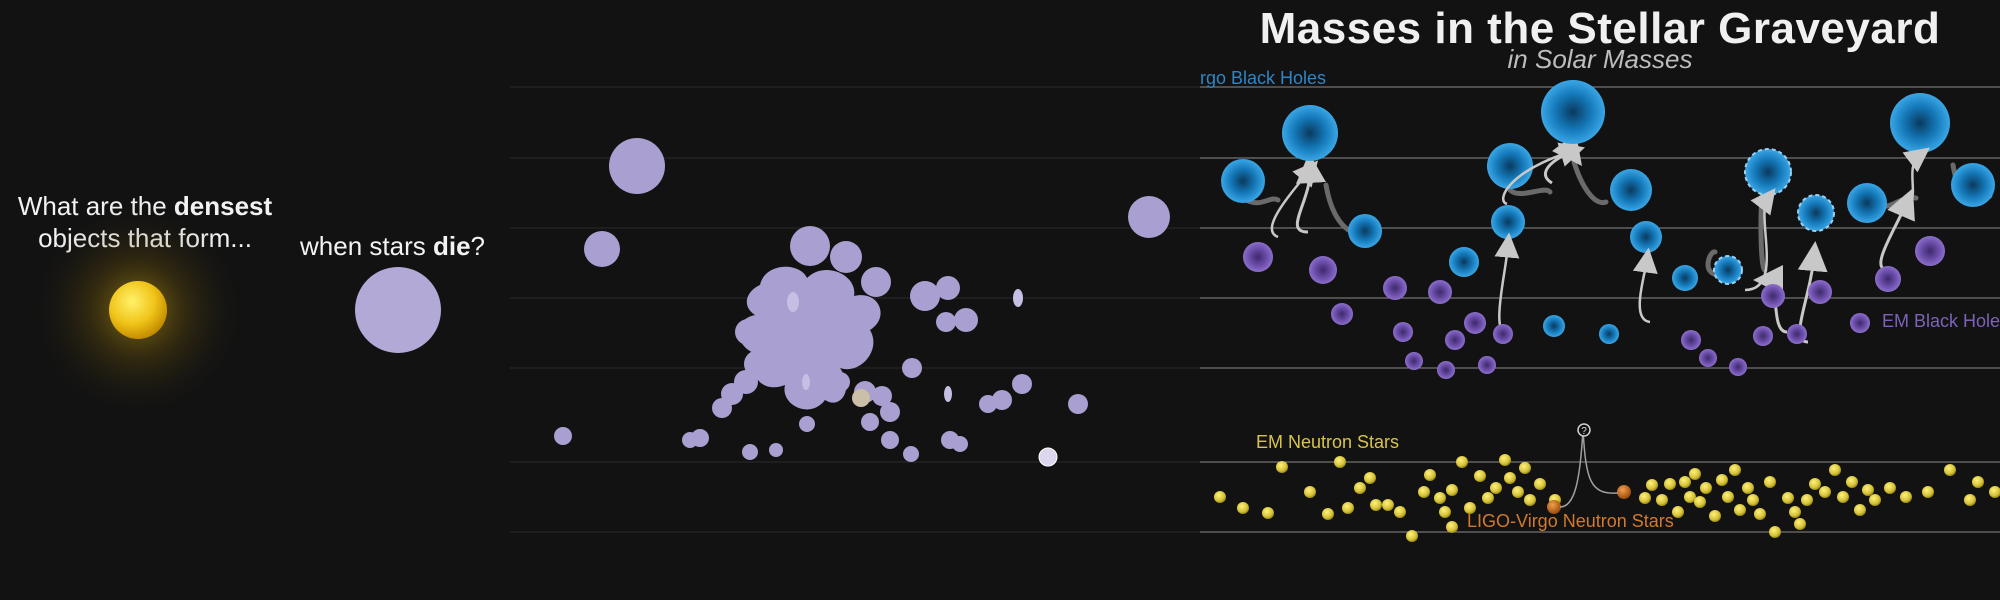  Describe the element at coordinates (1600, 59) in the screenshot. I see `page-subtitle: in Solar Masses` at that location.